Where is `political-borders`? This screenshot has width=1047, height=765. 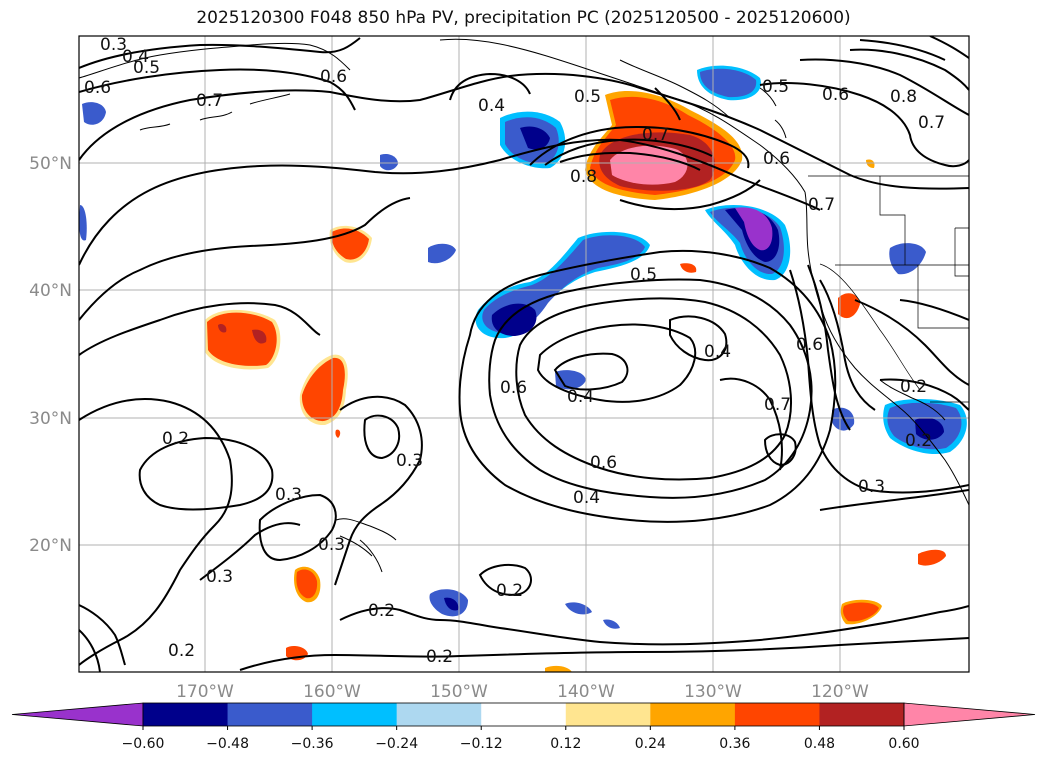 political-borders is located at coordinates (888, 289).